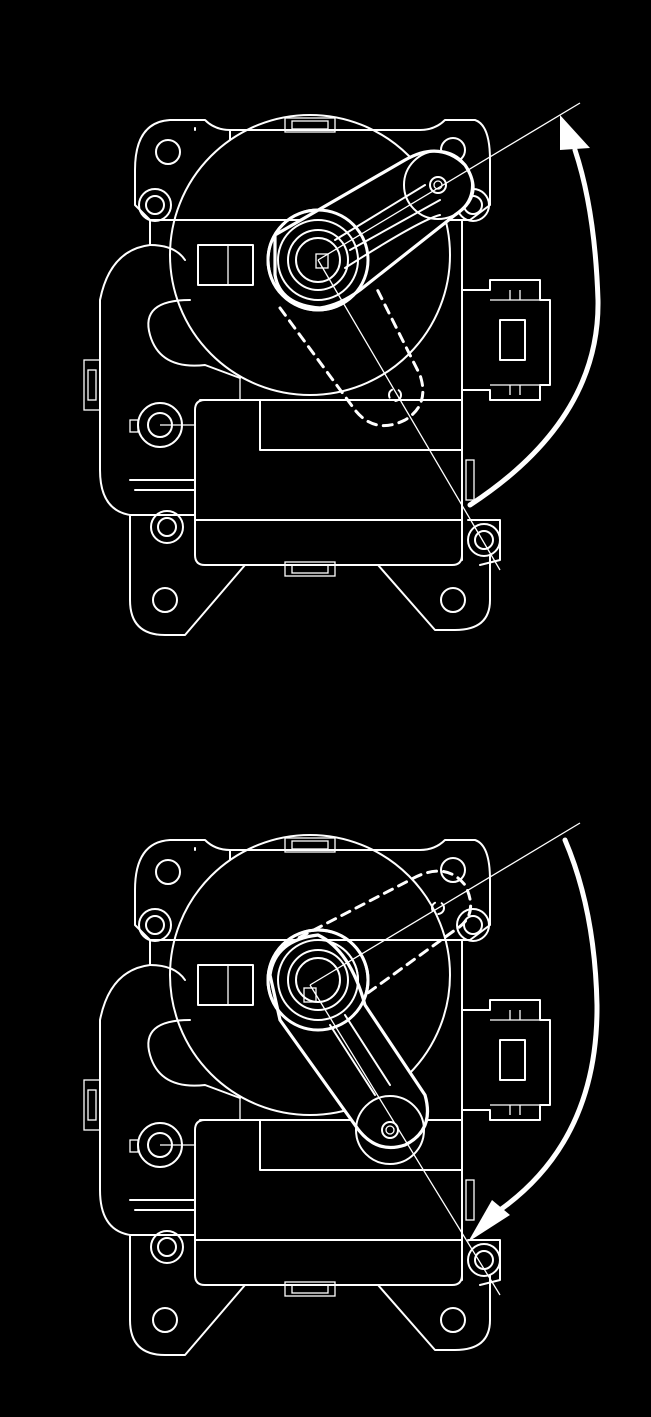  I want to click on solid-arm-bottom, so click(349, 1041).